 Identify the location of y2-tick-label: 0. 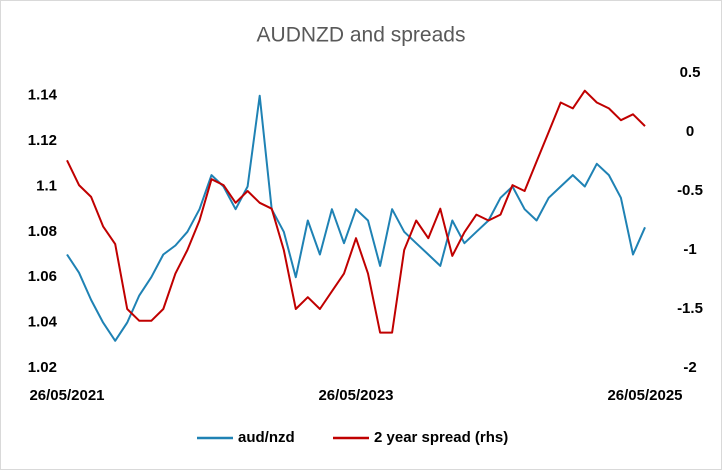
(690, 131).